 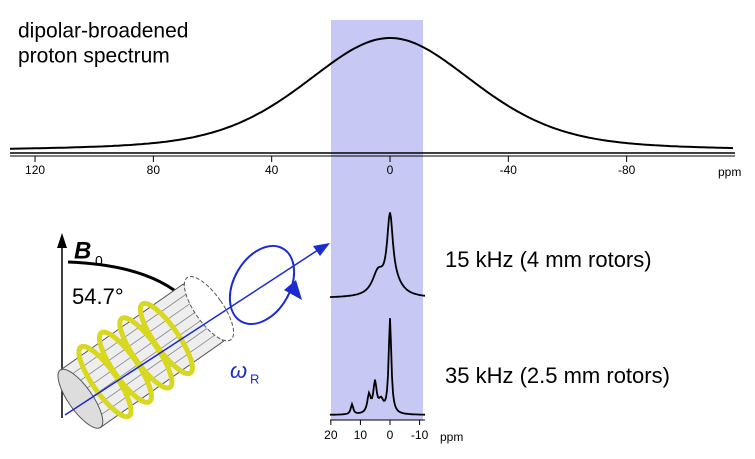 I want to click on tick-label: -80, so click(x=627, y=170).